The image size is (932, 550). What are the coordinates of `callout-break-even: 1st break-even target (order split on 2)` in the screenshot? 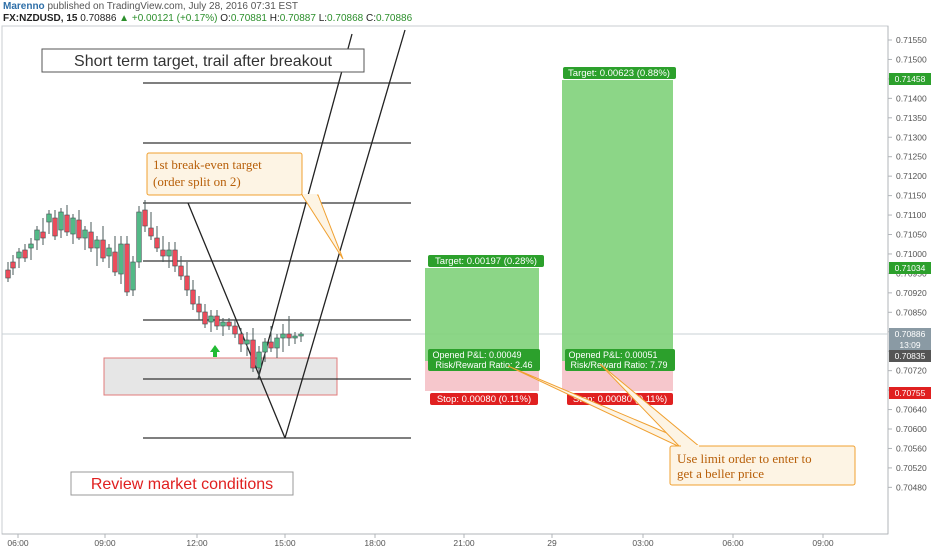 It's located at (245, 206).